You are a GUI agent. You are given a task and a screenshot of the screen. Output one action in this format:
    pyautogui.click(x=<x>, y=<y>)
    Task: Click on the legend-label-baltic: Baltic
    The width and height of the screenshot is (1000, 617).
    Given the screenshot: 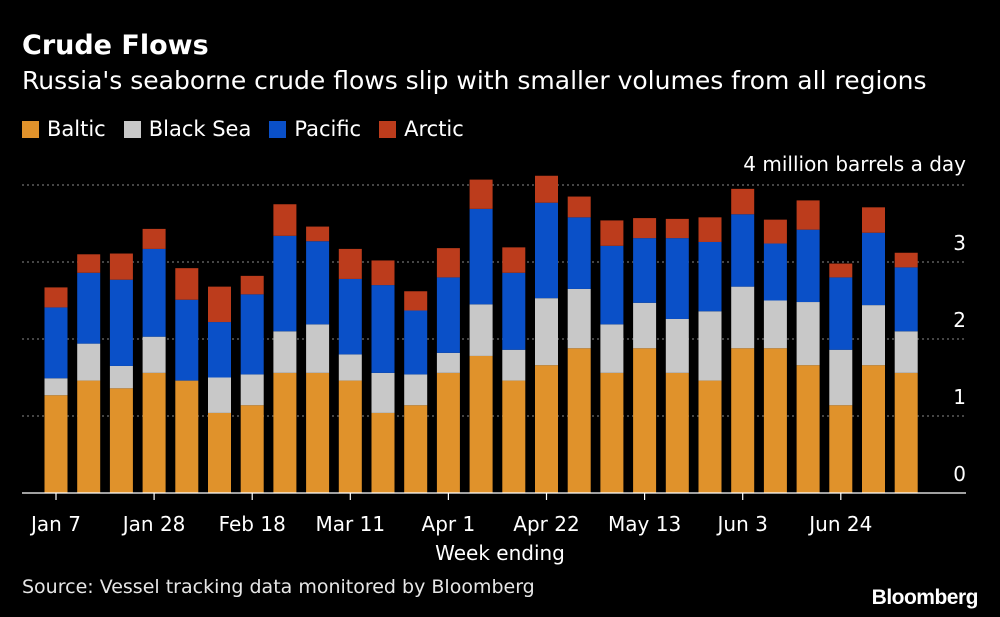 What is the action you would take?
    pyautogui.click(x=76, y=129)
    